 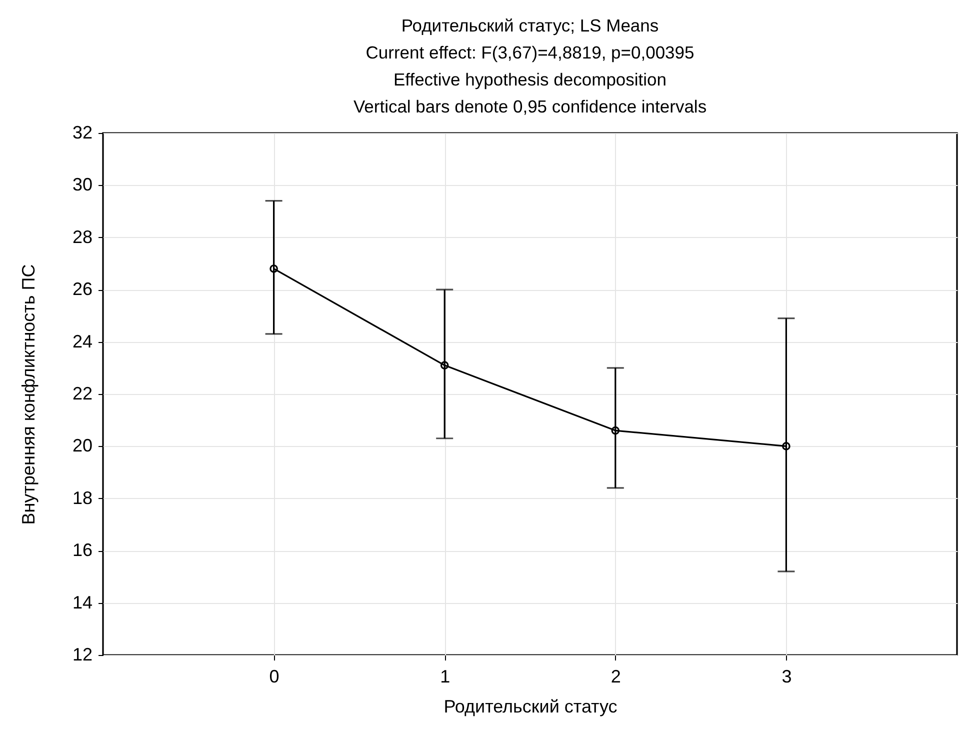 I want to click on y-tick-label: 24, so click(x=82, y=341).